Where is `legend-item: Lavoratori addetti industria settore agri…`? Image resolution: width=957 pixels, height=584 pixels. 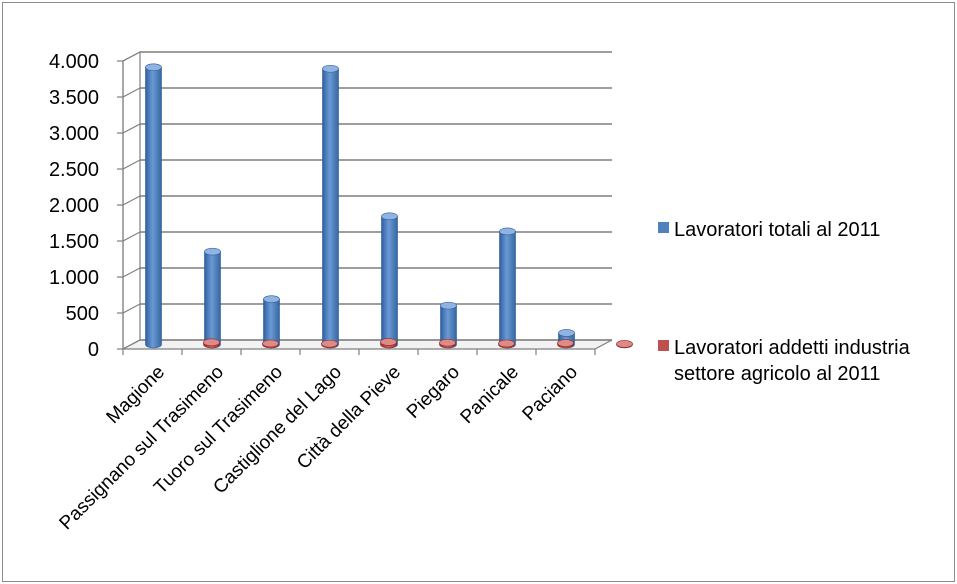
legend-item: Lavoratori addetti industria settore agri… is located at coordinates (784, 361).